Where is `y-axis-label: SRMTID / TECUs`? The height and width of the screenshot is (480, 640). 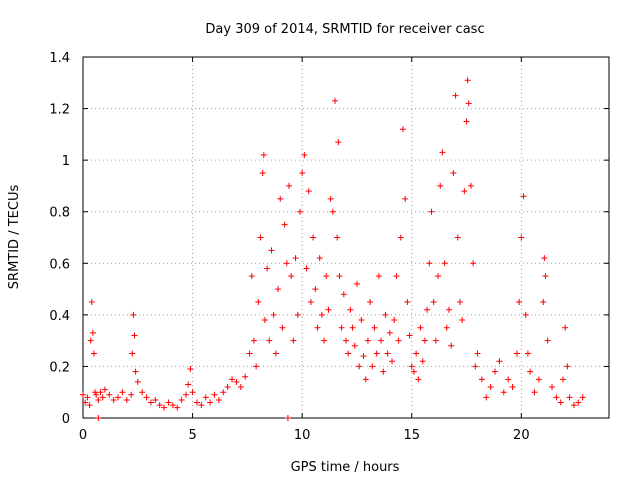
y-axis-label: SRMTID / TECUs is located at coordinates (14, 237).